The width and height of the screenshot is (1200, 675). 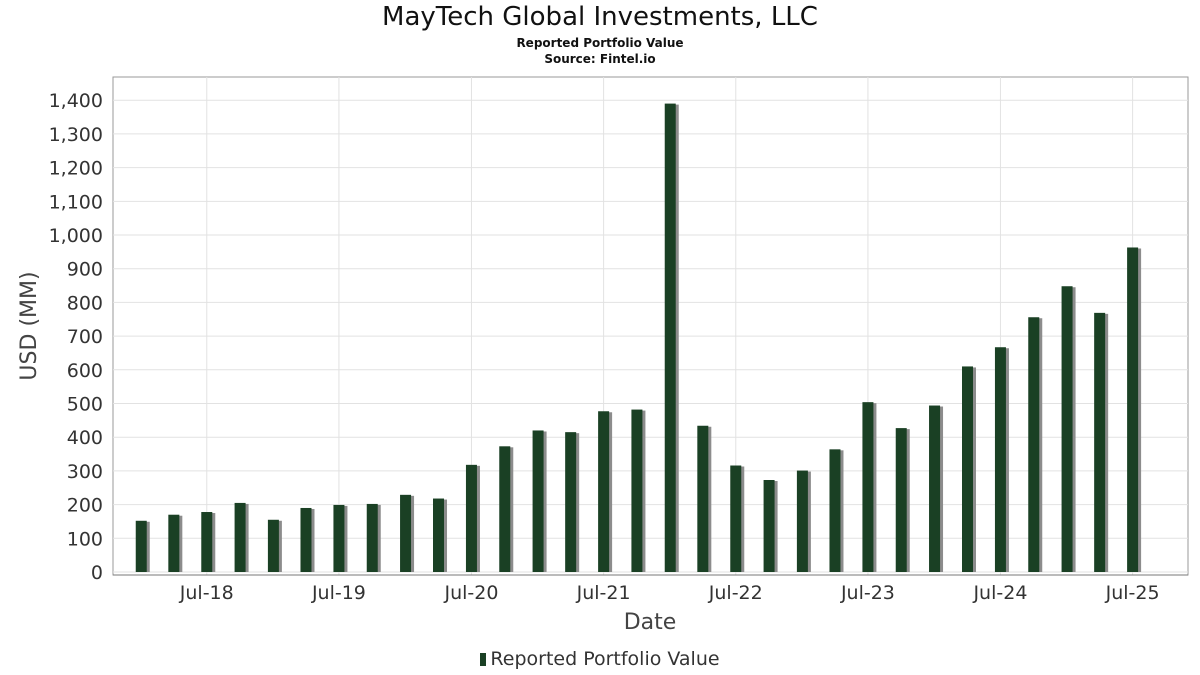 I want to click on y-tick-label: 500, so click(x=85, y=405).